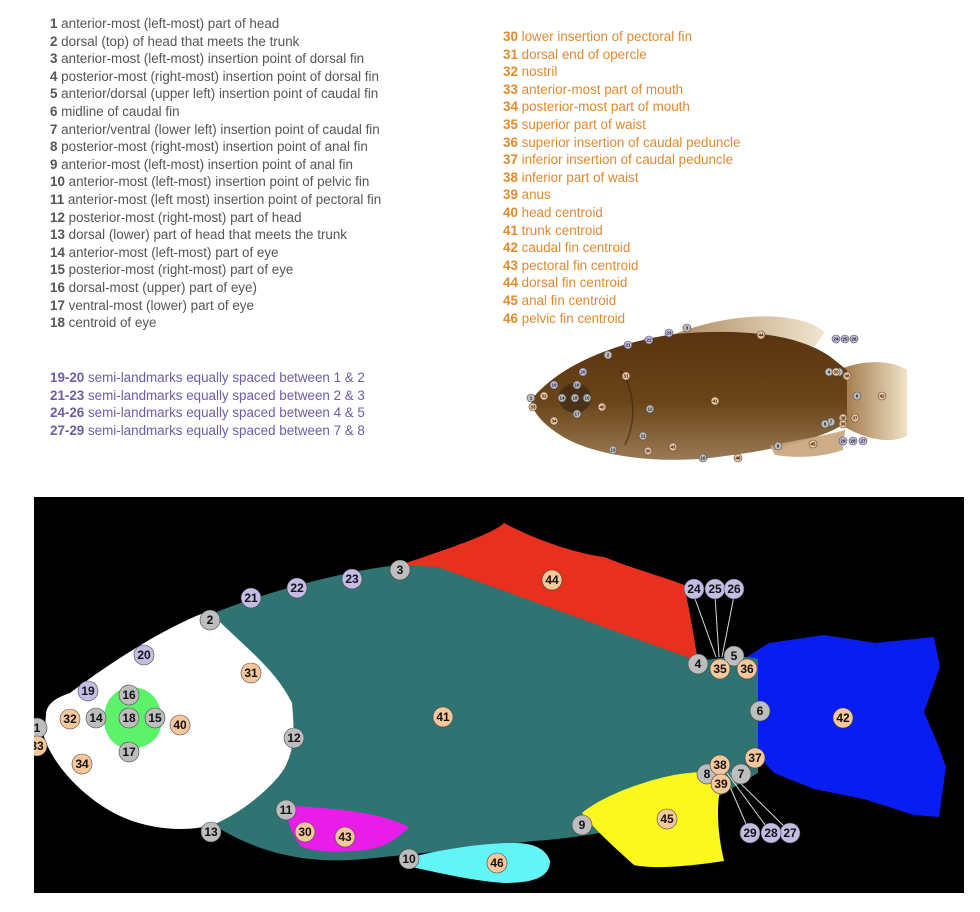  I want to click on landmark-label: 40, so click(180, 725).